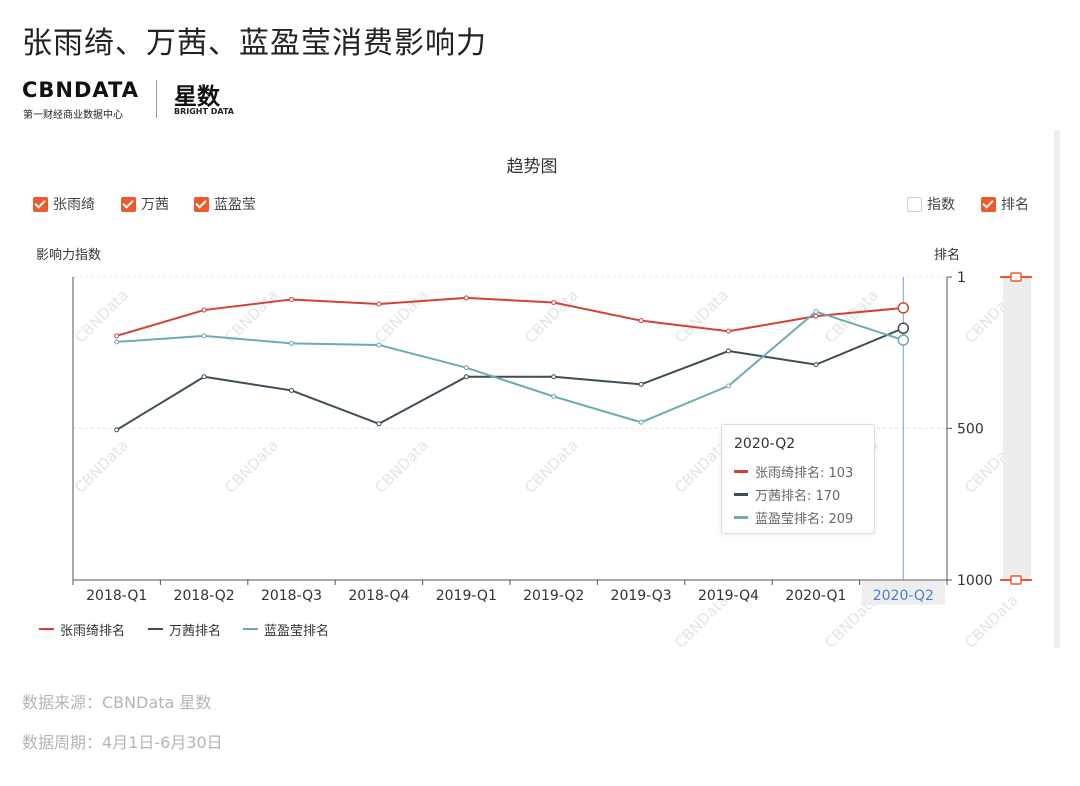  What do you see at coordinates (117, 702) in the screenshot?
I see `data-source: 数据来源：CBNData 星数` at bounding box center [117, 702].